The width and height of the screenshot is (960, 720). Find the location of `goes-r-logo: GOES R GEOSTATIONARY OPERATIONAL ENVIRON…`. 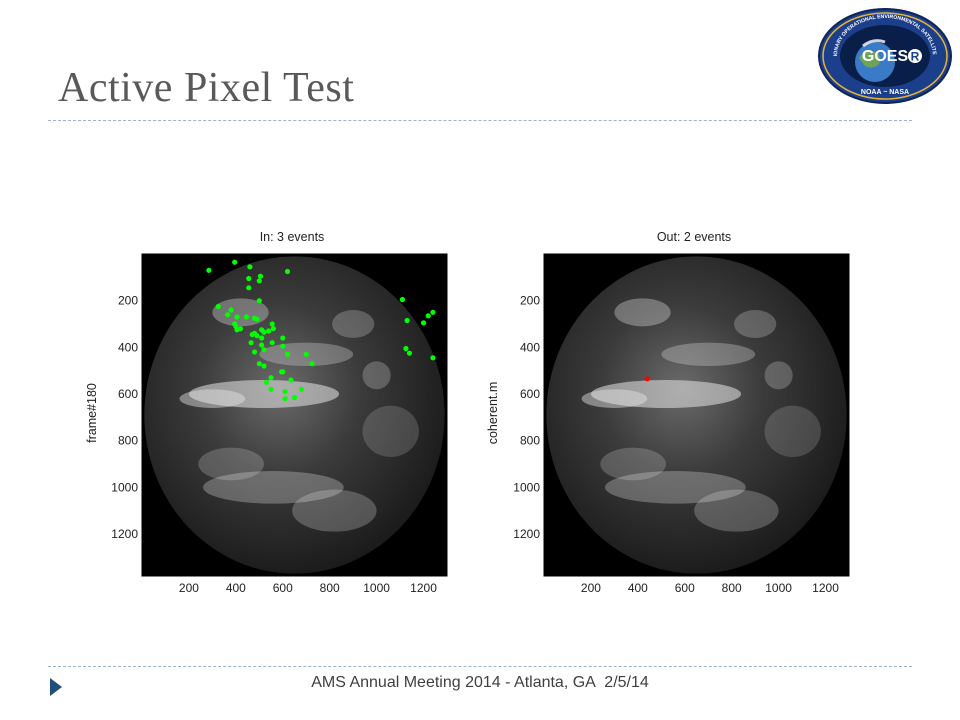

goes-r-logo: GOES R GEOSTATIONARY OPERATIONAL ENVIRON… is located at coordinates (884, 54).